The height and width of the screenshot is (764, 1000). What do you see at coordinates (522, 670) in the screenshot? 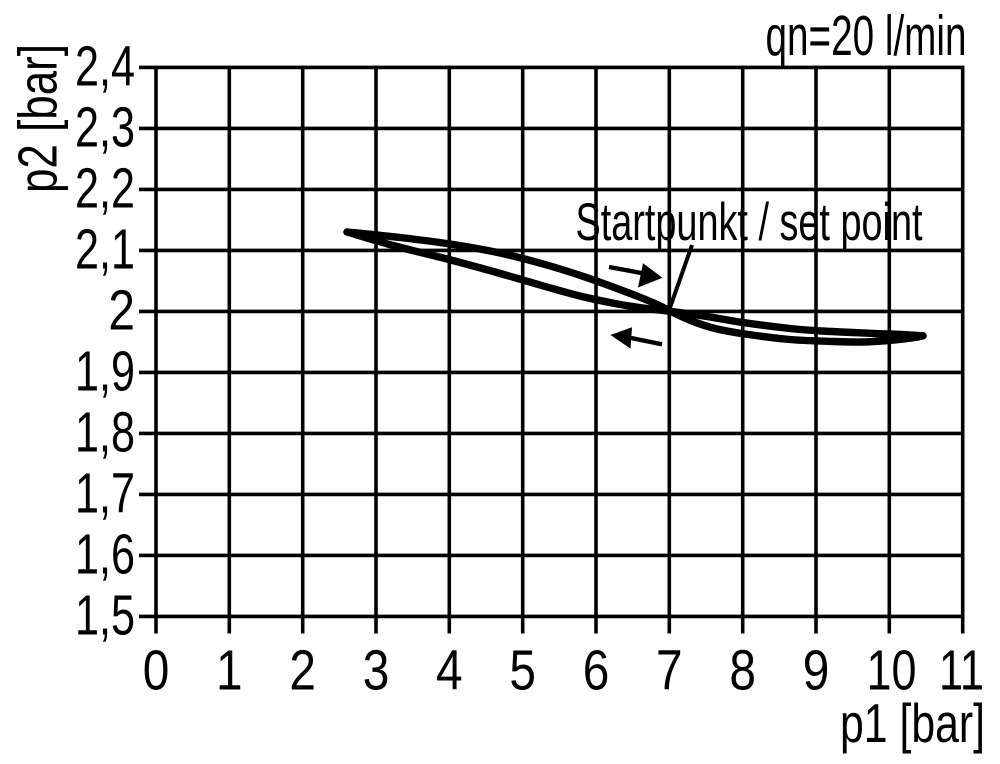
I see `svg-text: 5` at bounding box center [522, 670].